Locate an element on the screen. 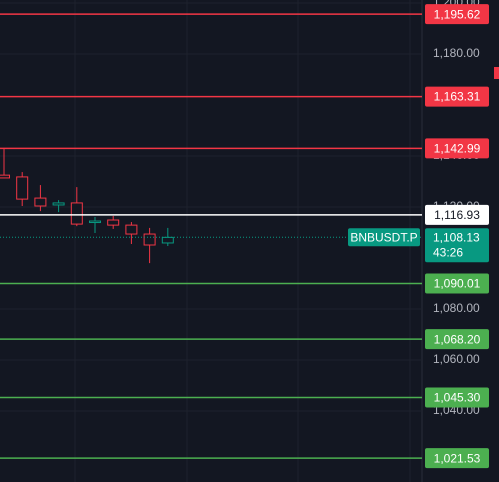 The width and height of the screenshot is (499, 482). level-label: 1,090.01 is located at coordinates (457, 284).